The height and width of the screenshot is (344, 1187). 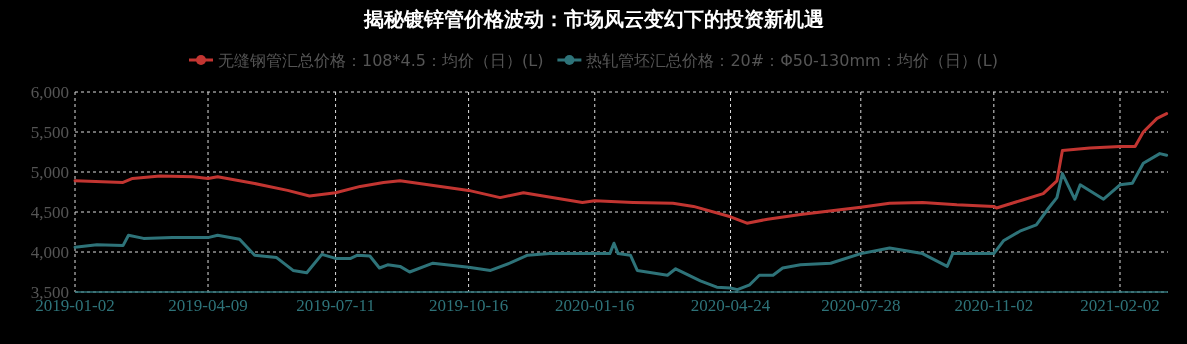 I want to click on x-tick-label: 2019-04-09, so click(x=208, y=305).